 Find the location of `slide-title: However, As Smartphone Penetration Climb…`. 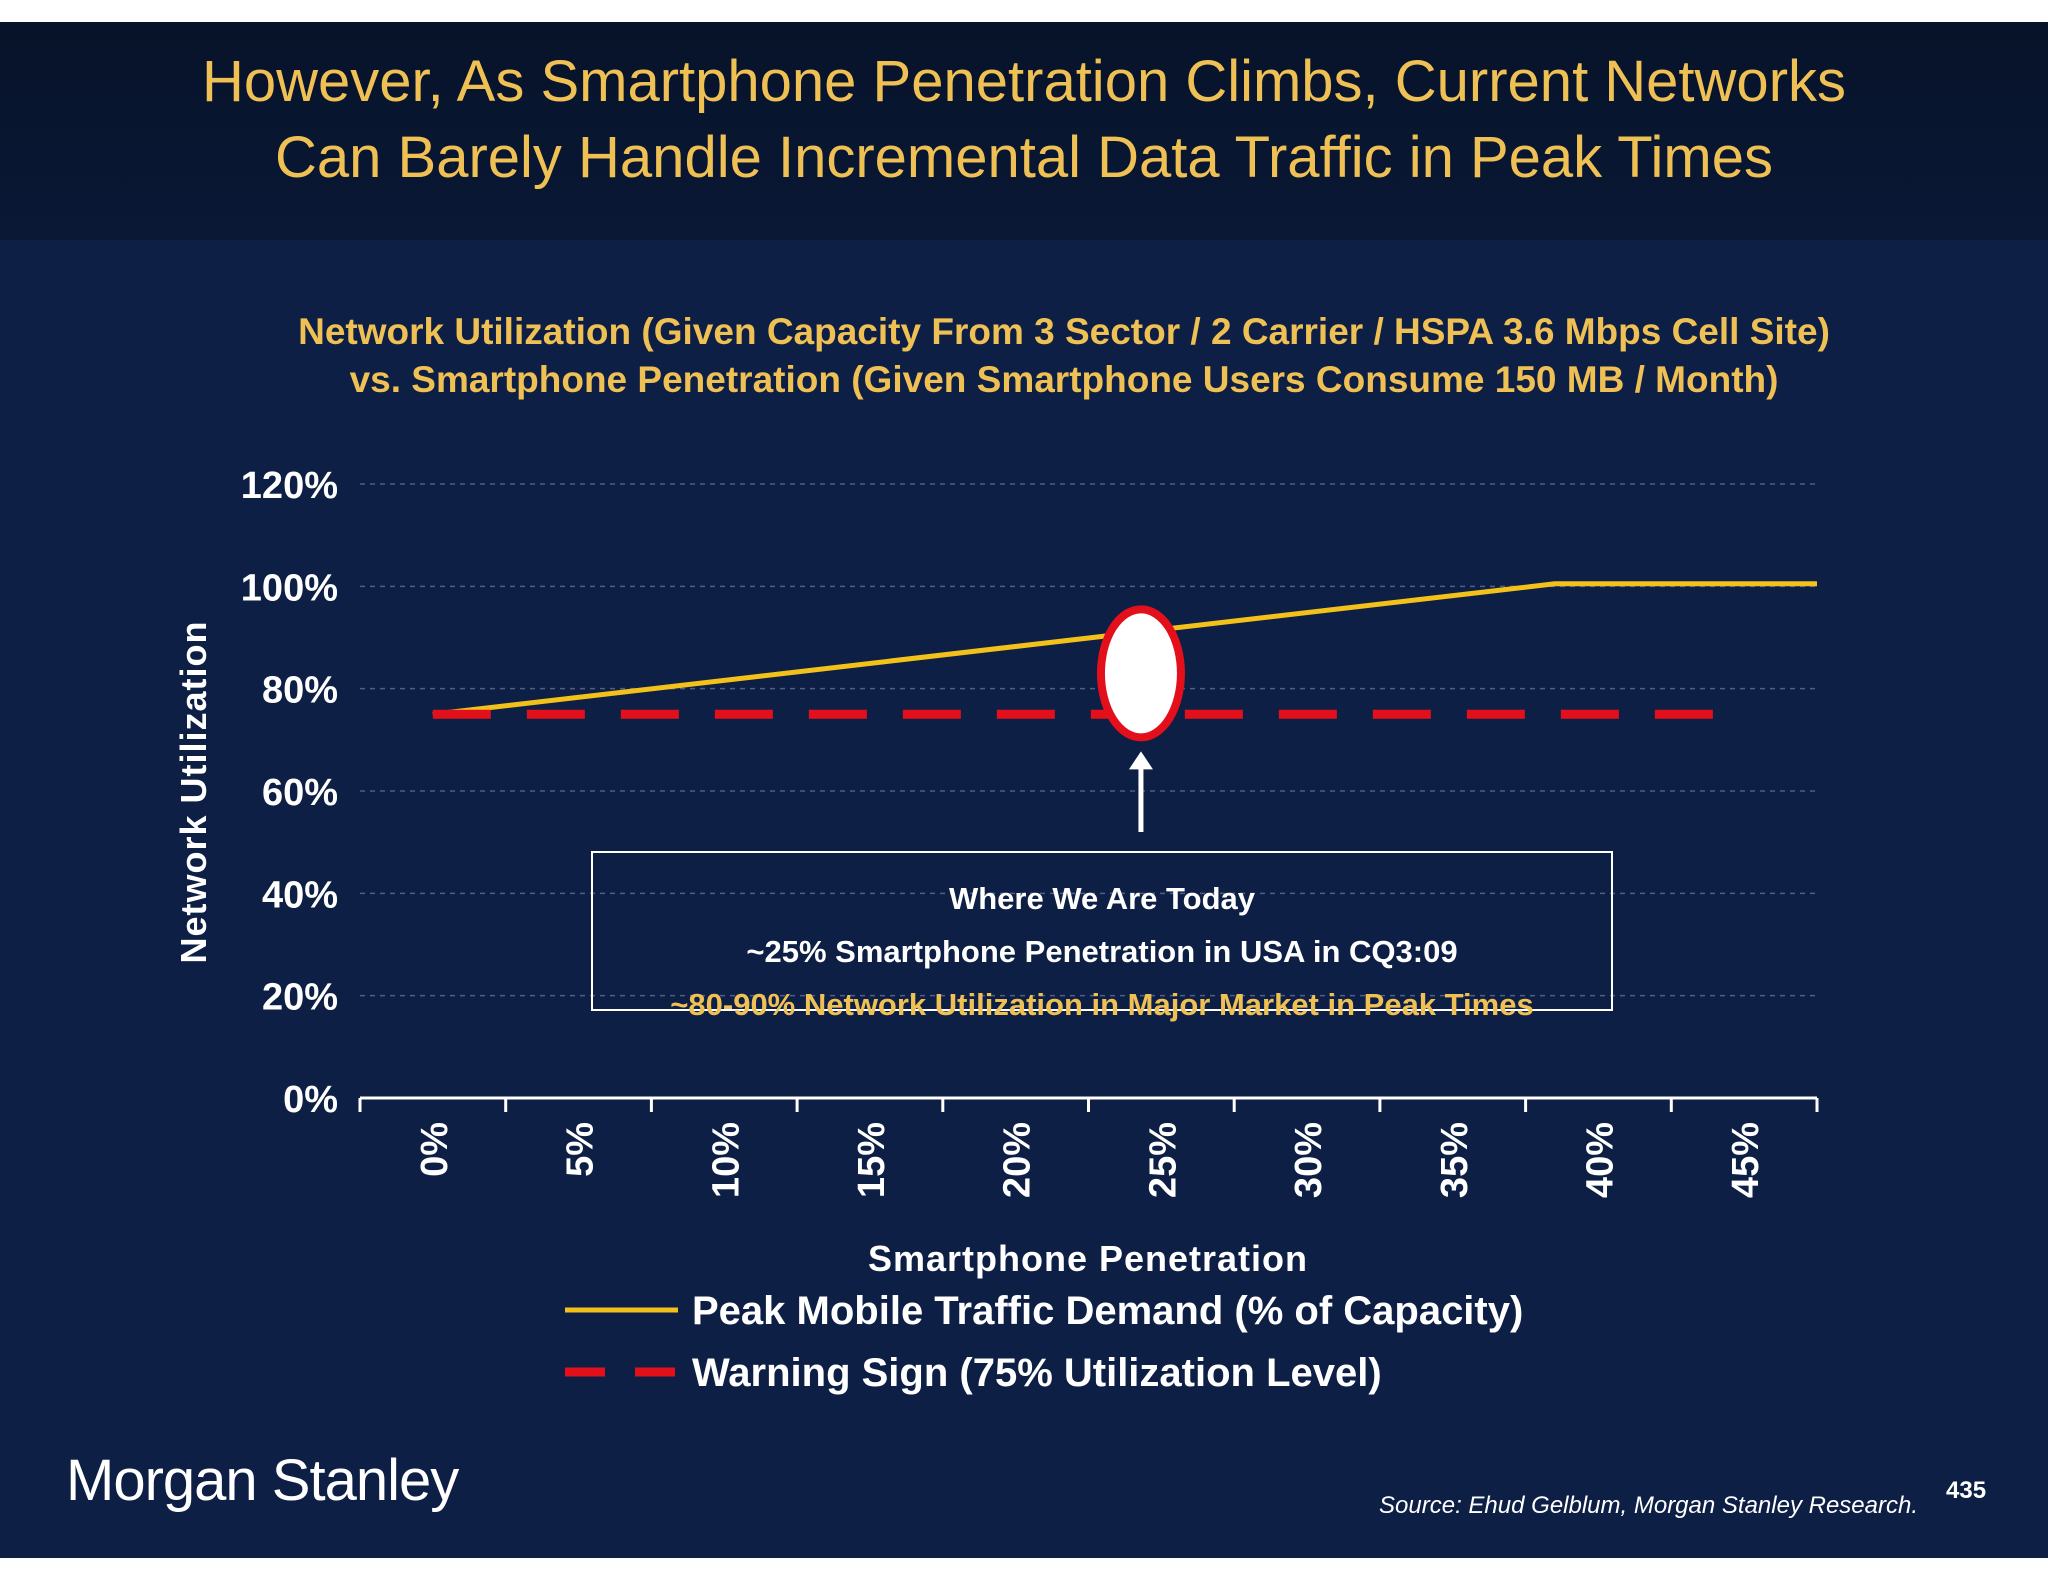

slide-title: However, As Smartphone Penetration Climb… is located at coordinates (1024, 120).